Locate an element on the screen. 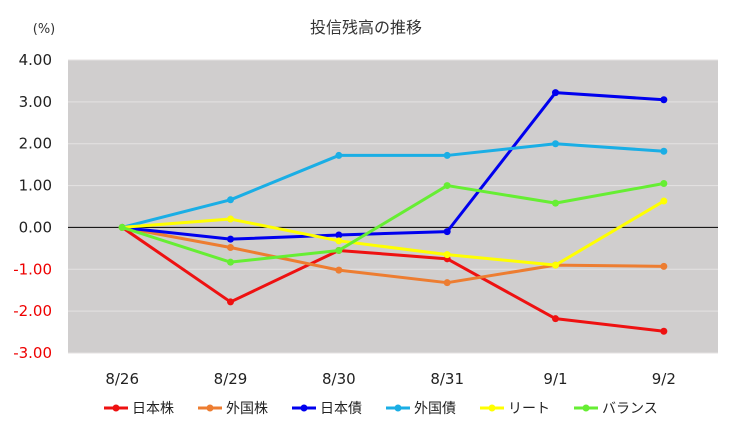  legend-label: 日本債 is located at coordinates (341, 409).